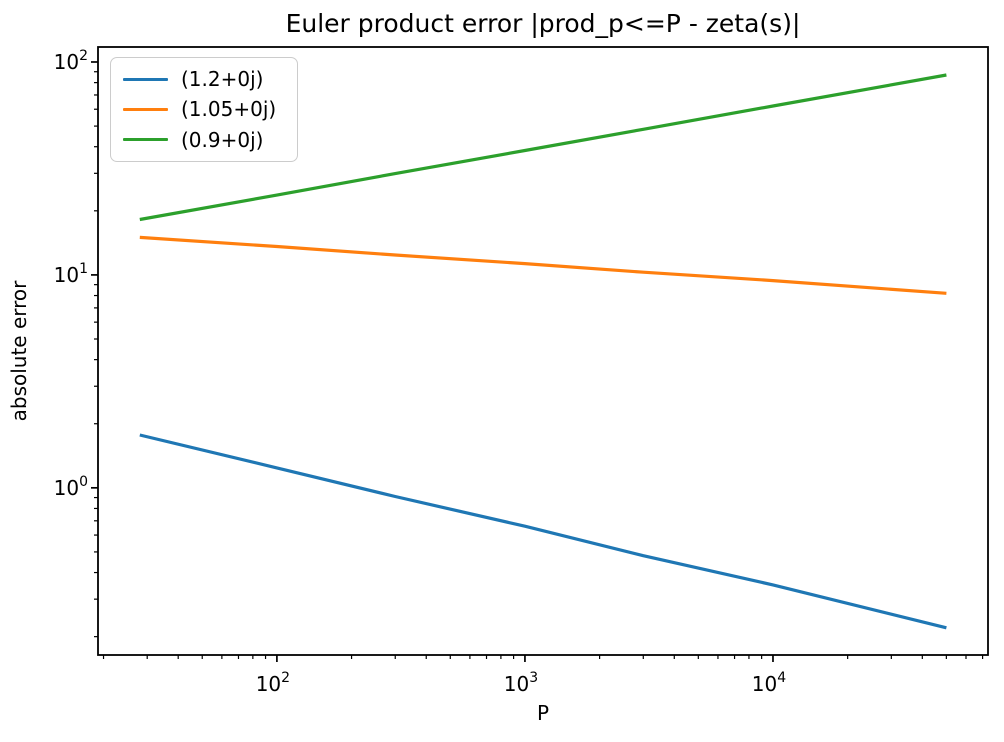  I want to click on y-tick-label: 10², so click(71, 61).